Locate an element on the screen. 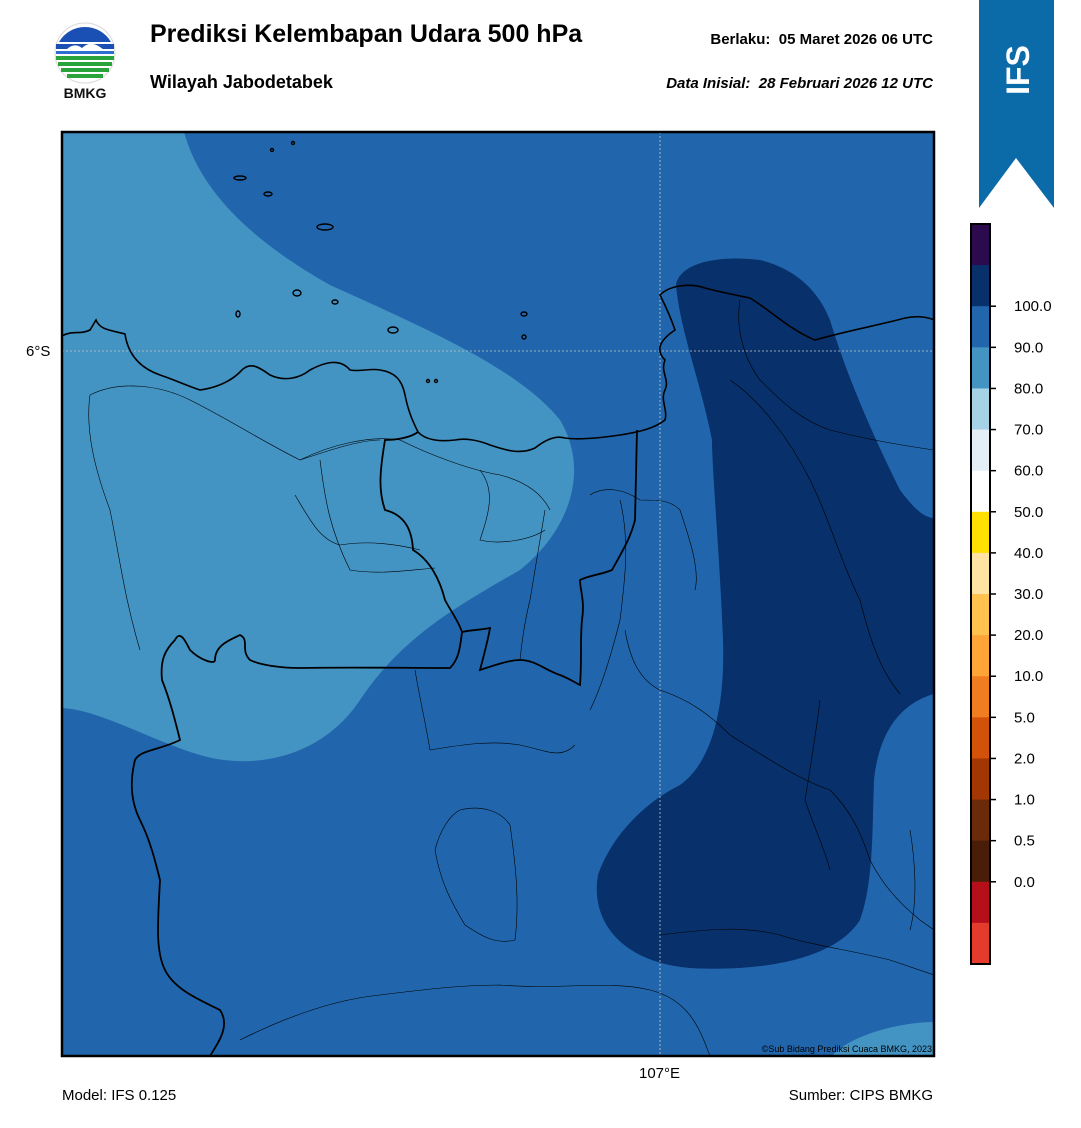  colorbar-tick-label: 60.0 is located at coordinates (1028, 471).